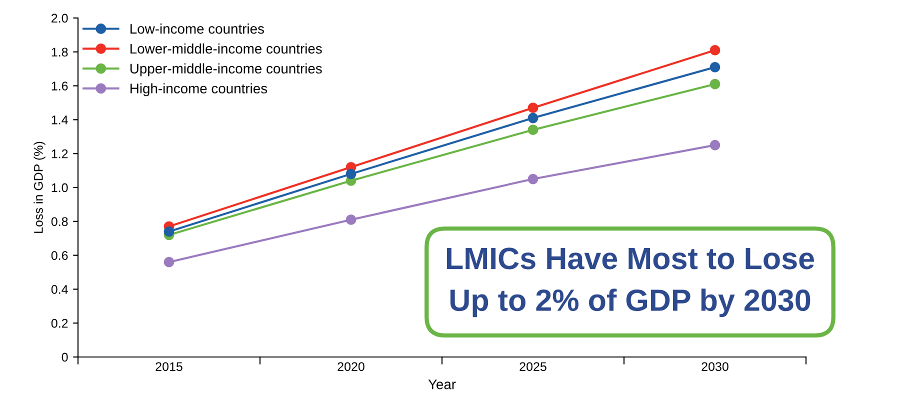  I want to click on y-tick-label: 0.2, so click(59, 323).